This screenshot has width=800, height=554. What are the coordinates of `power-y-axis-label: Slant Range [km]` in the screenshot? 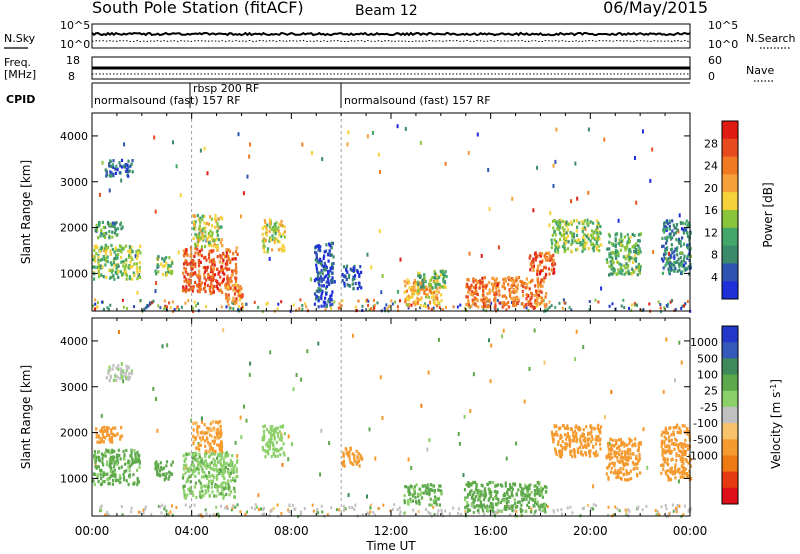 It's located at (26, 212).